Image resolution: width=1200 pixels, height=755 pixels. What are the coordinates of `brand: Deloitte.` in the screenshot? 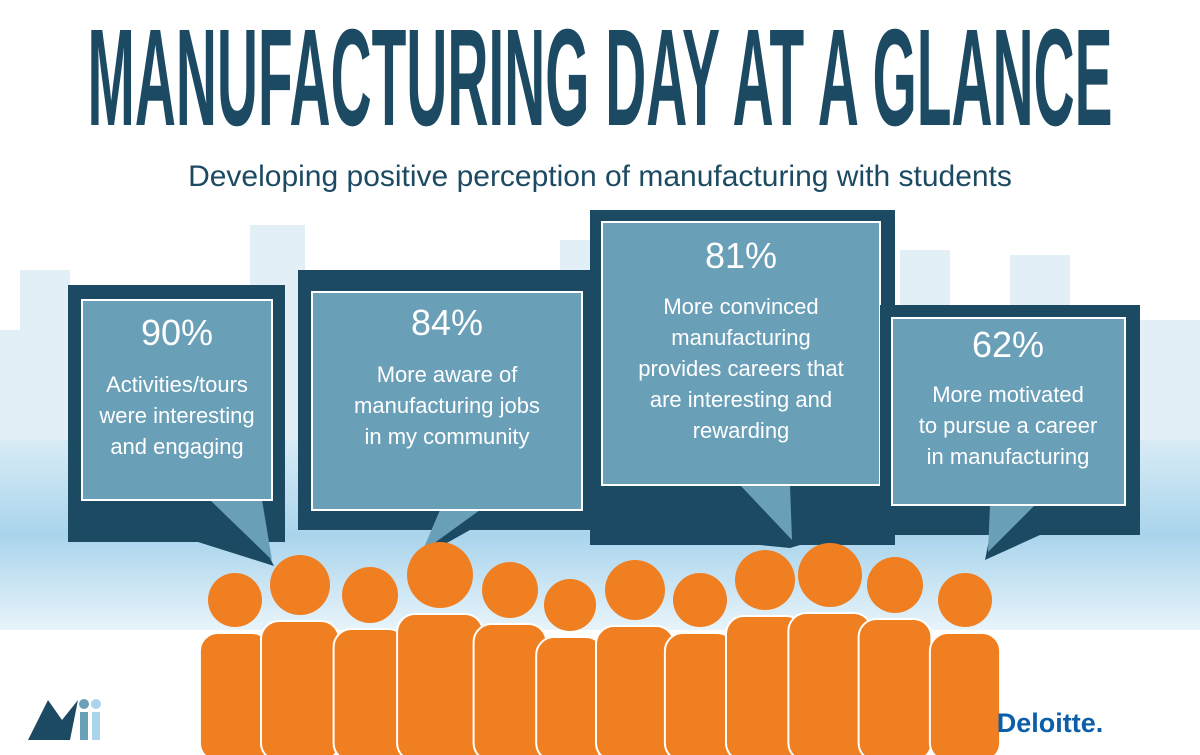 It's located at (1050, 723).